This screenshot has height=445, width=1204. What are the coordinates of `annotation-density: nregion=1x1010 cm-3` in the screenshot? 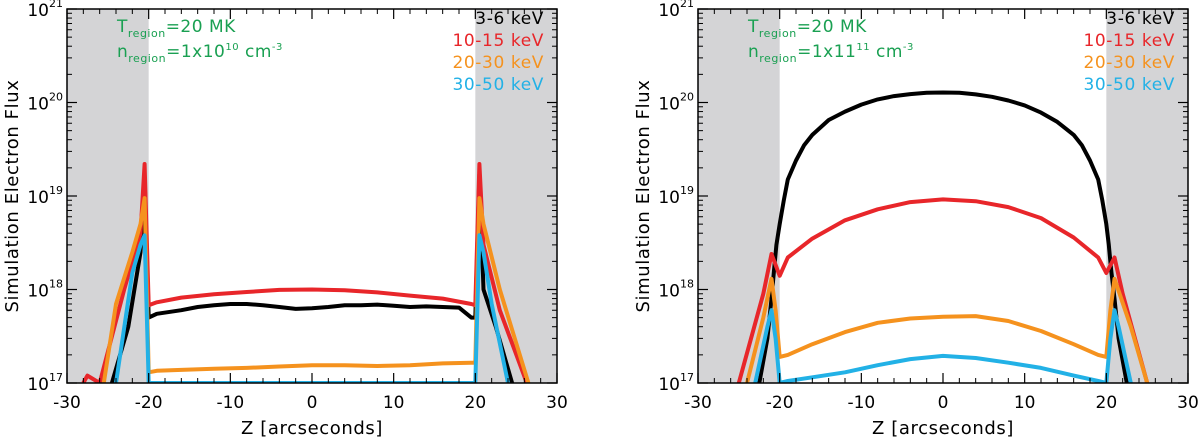 It's located at (200, 53).